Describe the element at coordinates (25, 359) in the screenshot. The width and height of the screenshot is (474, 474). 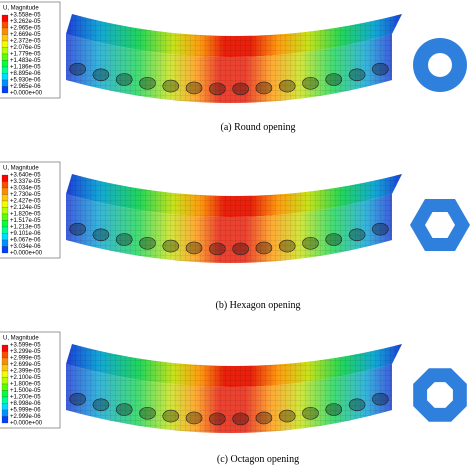
I see `legend-label: +2.999e-05` at that location.